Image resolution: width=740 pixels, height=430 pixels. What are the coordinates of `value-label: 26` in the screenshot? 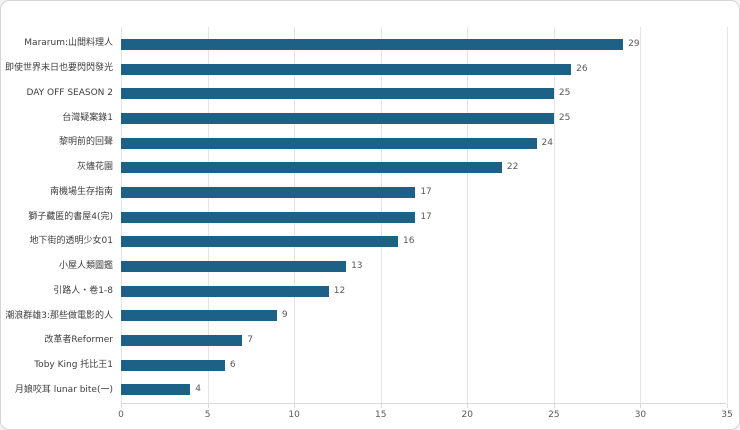 It's located at (582, 68).